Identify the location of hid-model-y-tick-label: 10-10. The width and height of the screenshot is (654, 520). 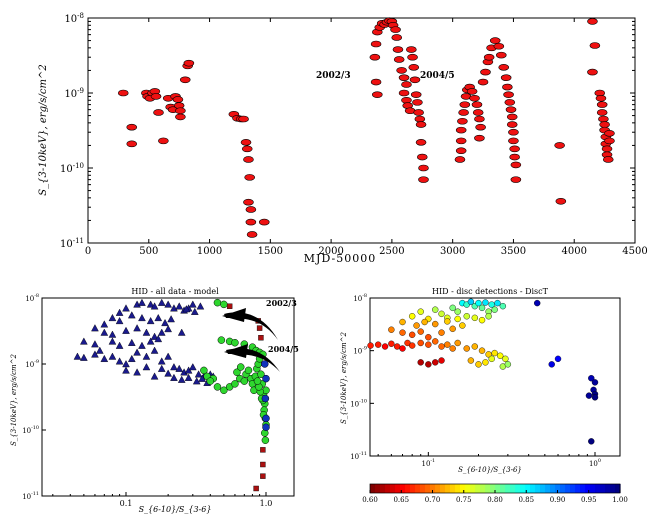
(30, 430).